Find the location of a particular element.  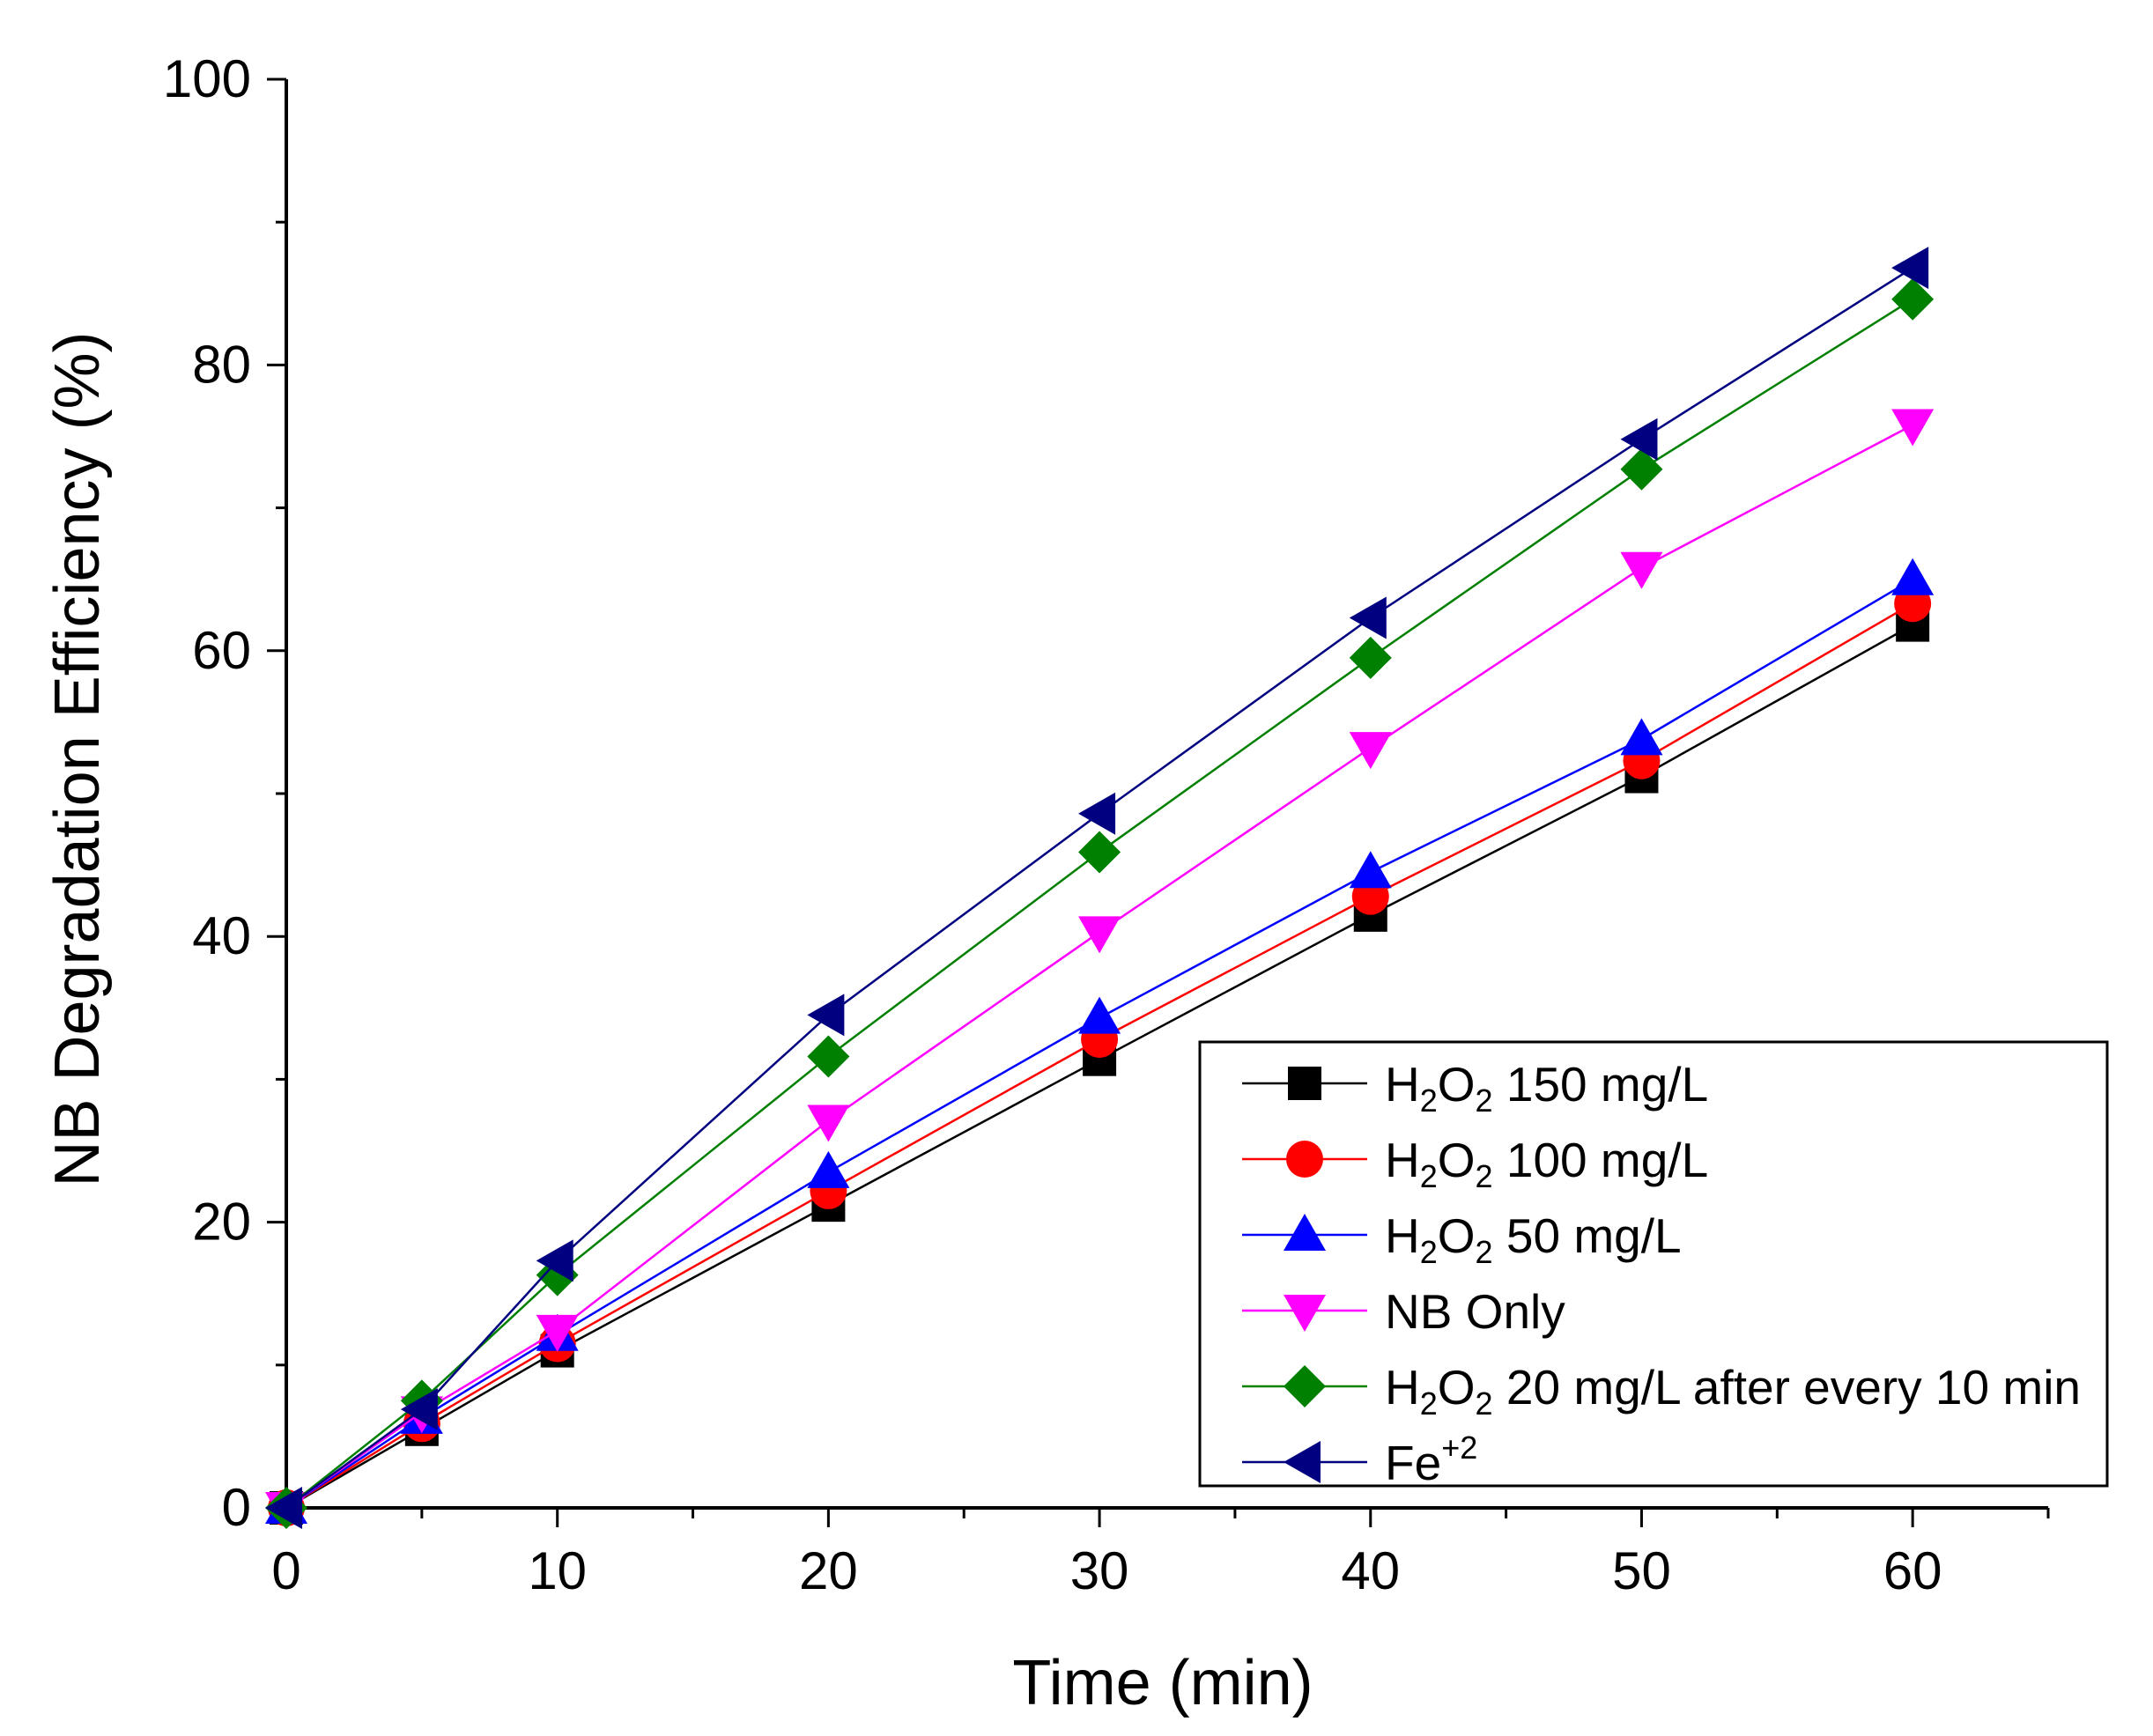

legend-label-part: Fe is located at coordinates (1413, 1463).